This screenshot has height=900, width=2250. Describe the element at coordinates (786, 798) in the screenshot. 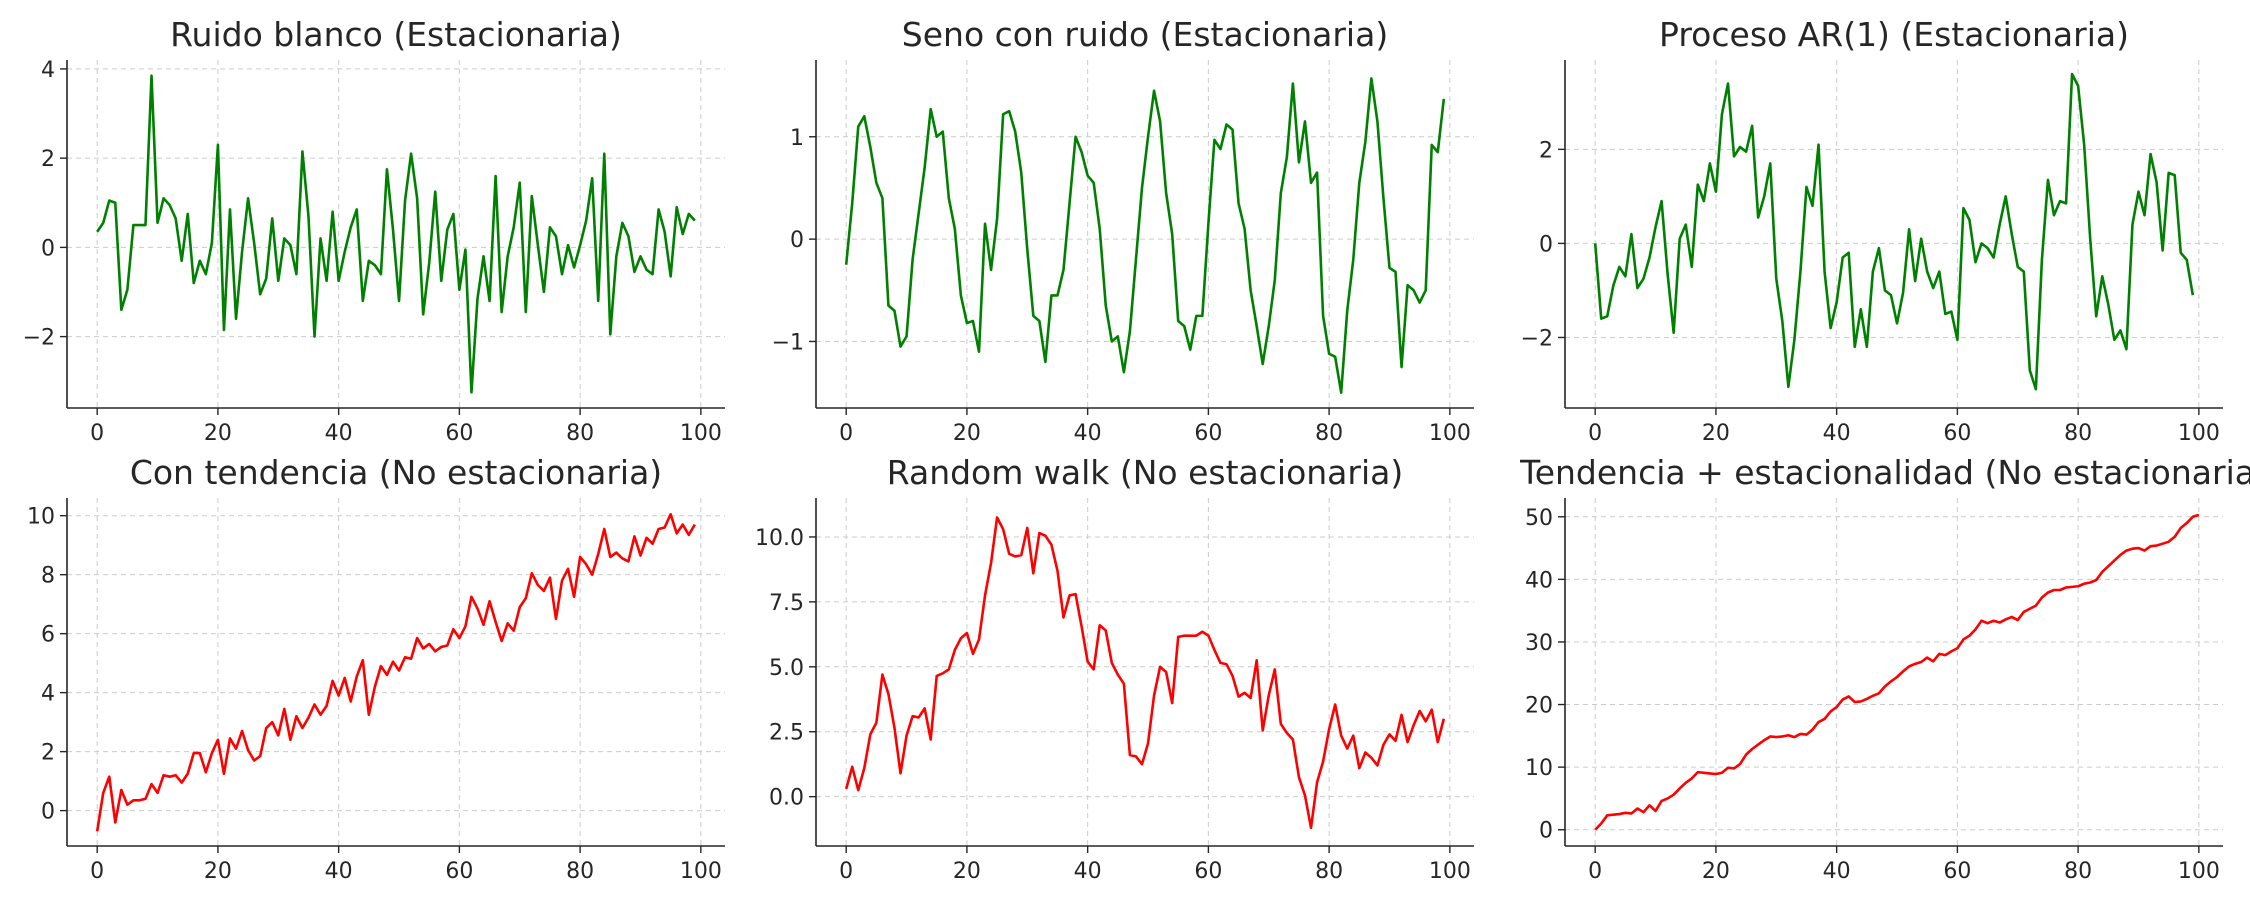

I see `y-tick-label: 0.0` at that location.